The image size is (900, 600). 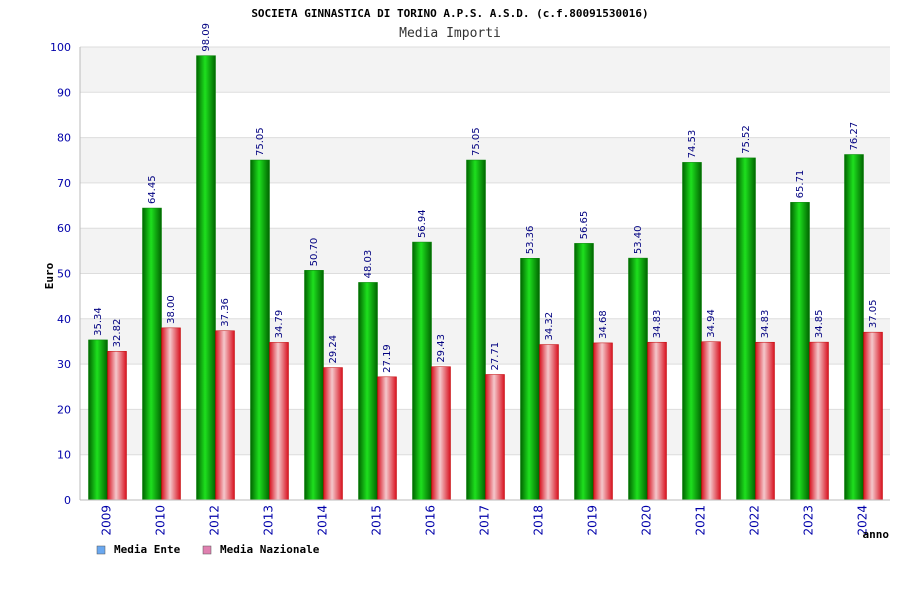 What do you see at coordinates (854, 136) in the screenshot?
I see `data-label: 76.27` at bounding box center [854, 136].